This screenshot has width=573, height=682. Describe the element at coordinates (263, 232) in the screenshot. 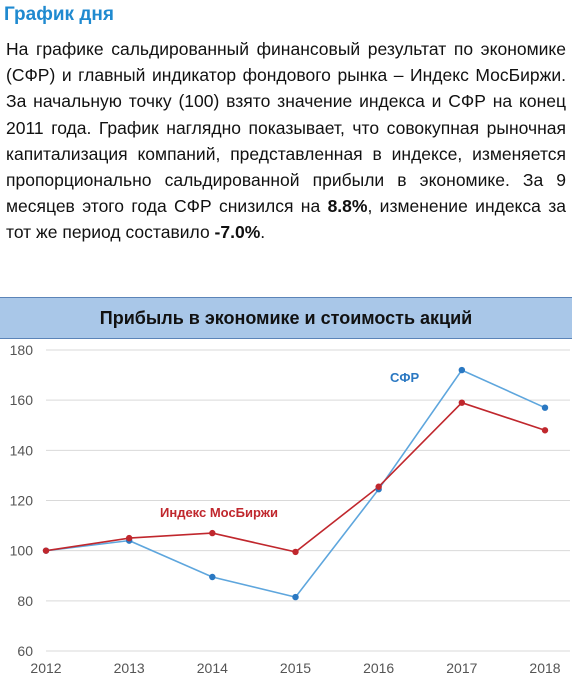

I see `paragraph-text-3: .` at that location.